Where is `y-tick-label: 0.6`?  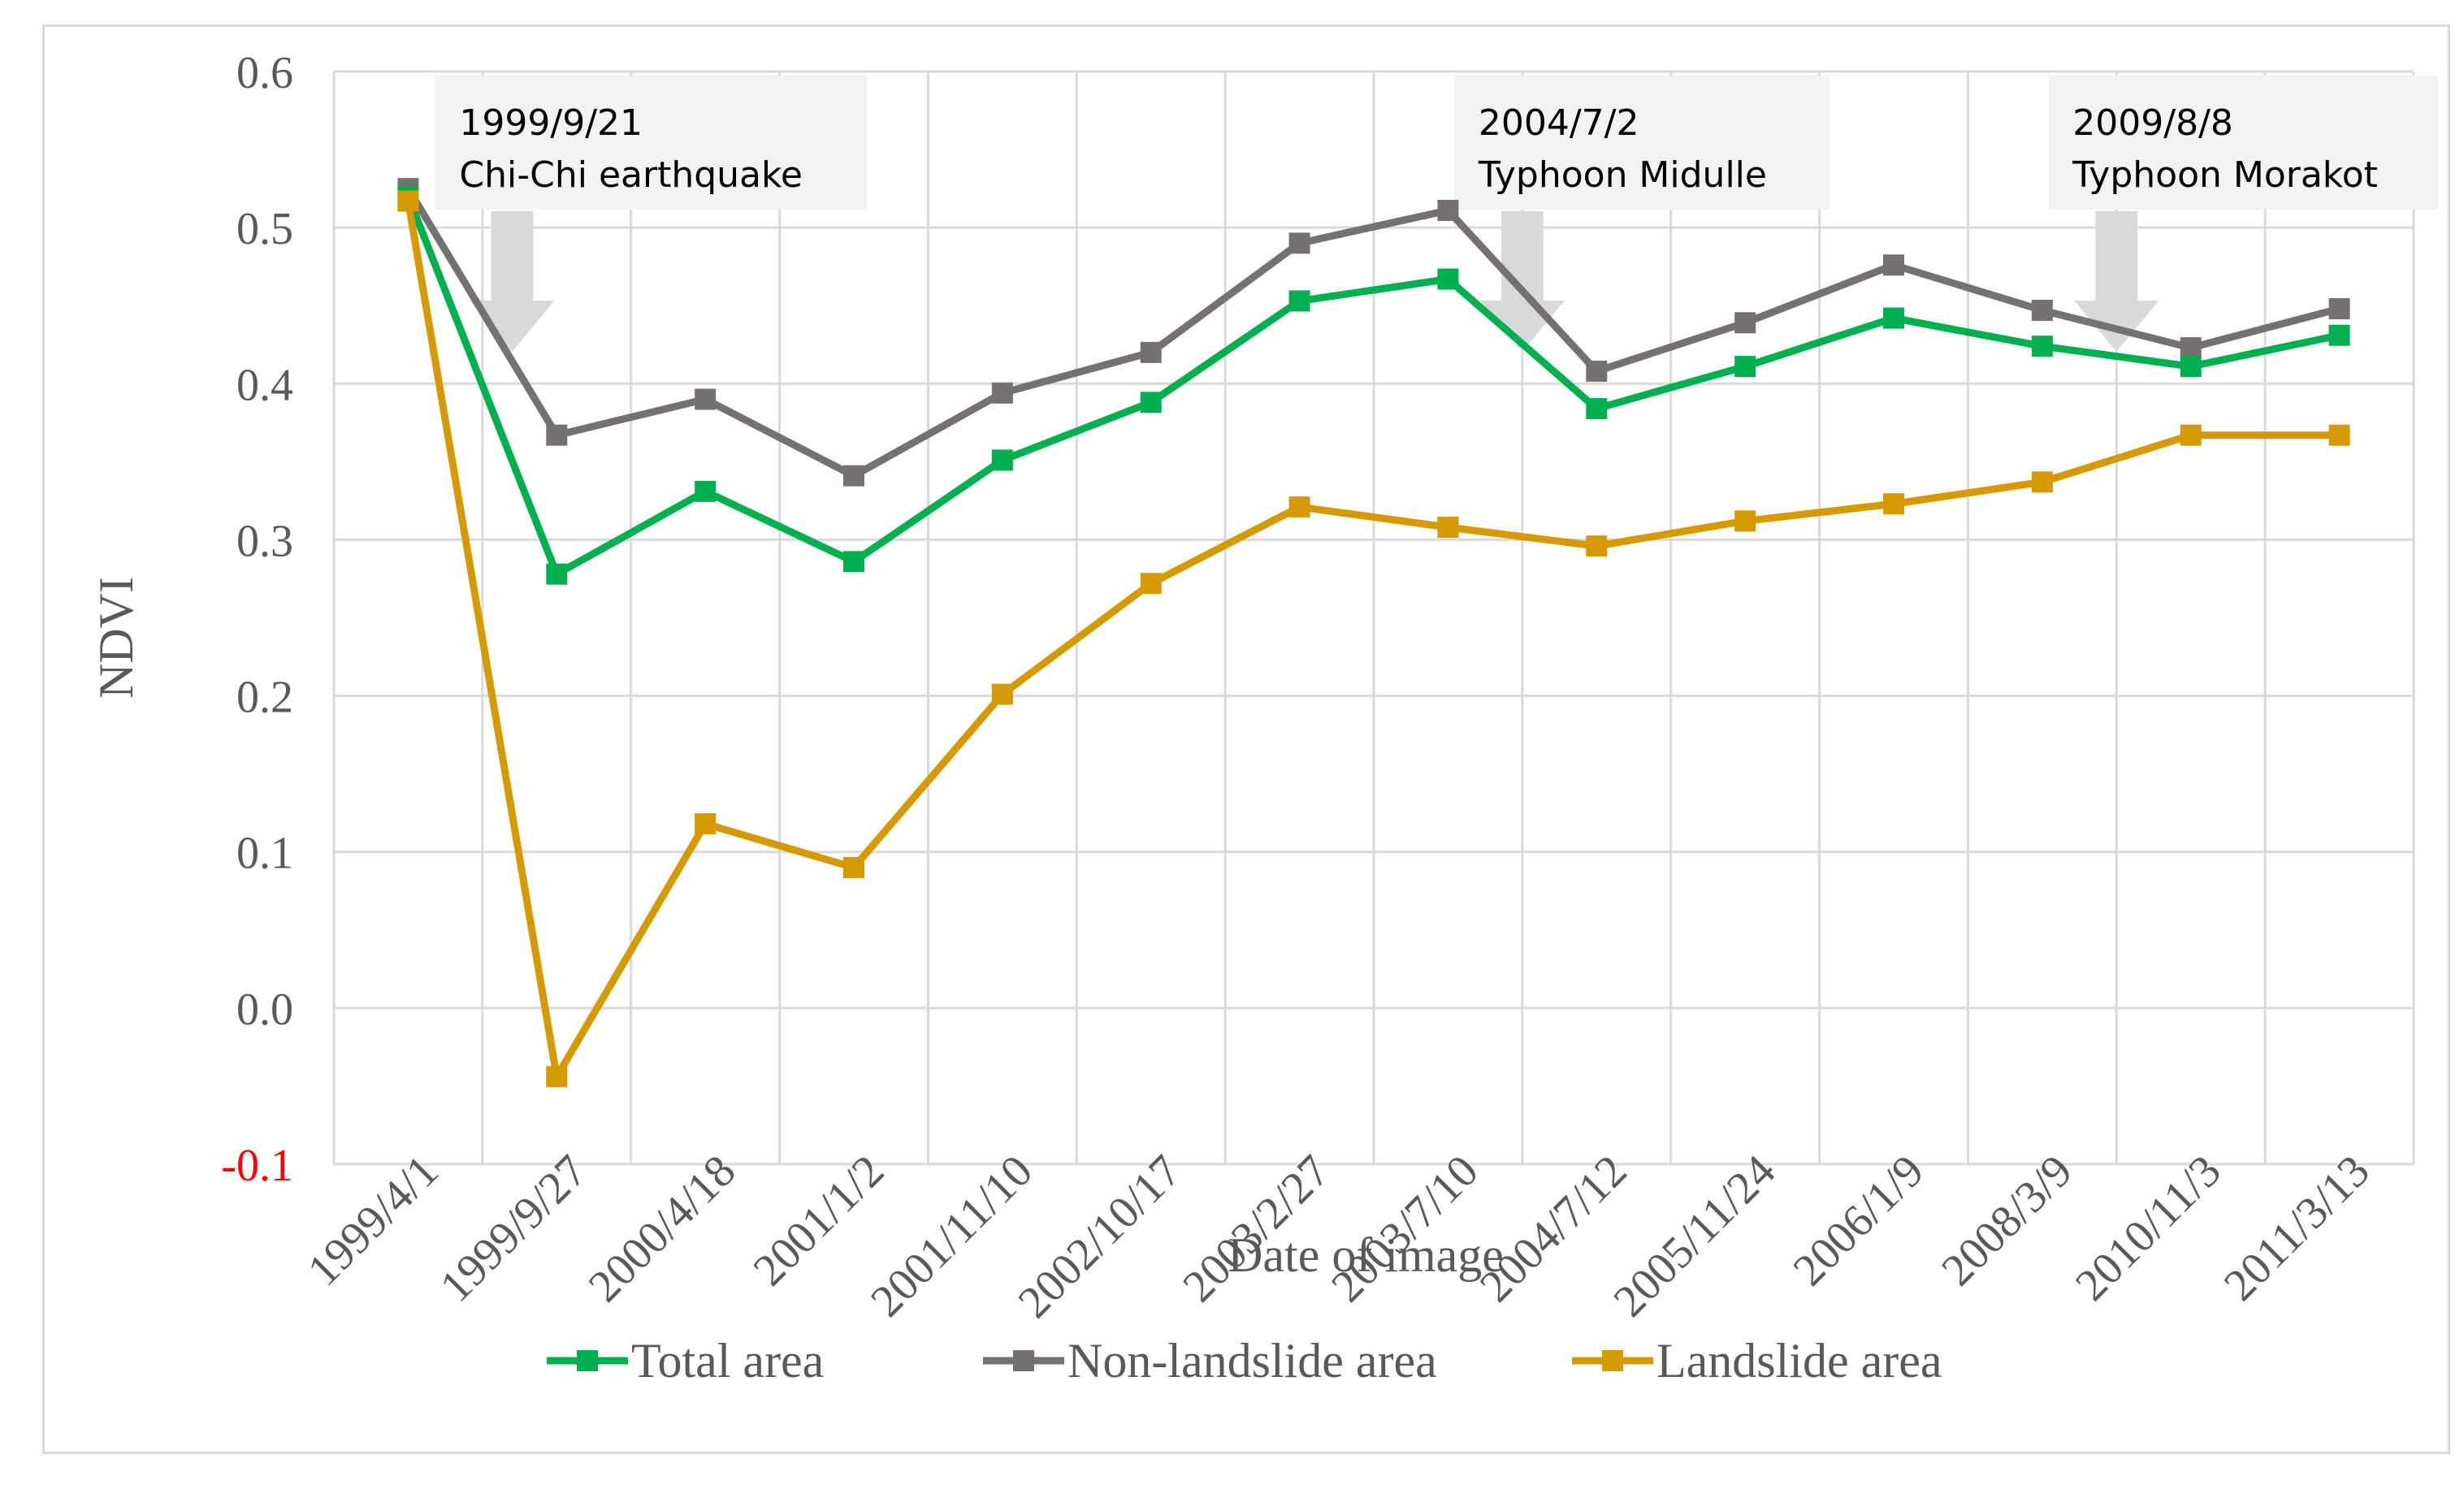 y-tick-label: 0.6 is located at coordinates (264, 73).